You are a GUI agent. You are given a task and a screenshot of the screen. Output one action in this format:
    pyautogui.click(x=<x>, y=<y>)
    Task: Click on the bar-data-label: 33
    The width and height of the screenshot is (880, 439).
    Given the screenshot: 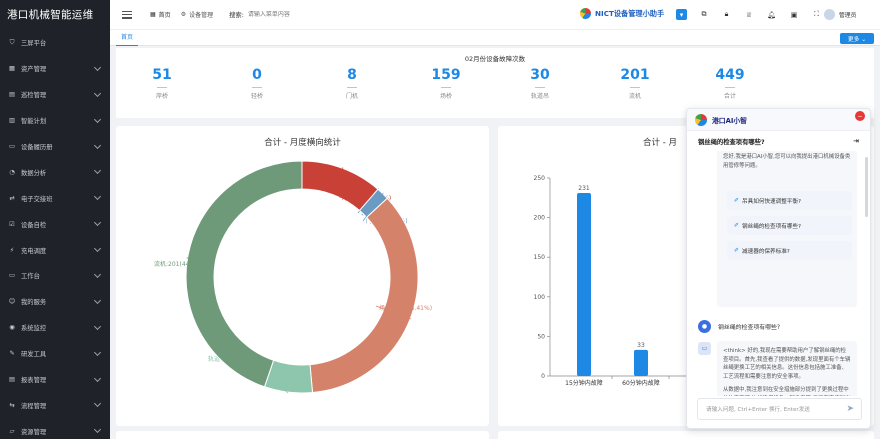 What is the action you would take?
    pyautogui.click(x=641, y=345)
    